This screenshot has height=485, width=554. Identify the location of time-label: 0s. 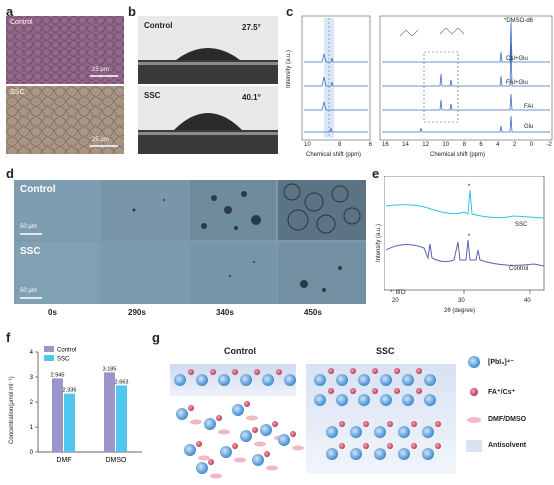
(52, 312).